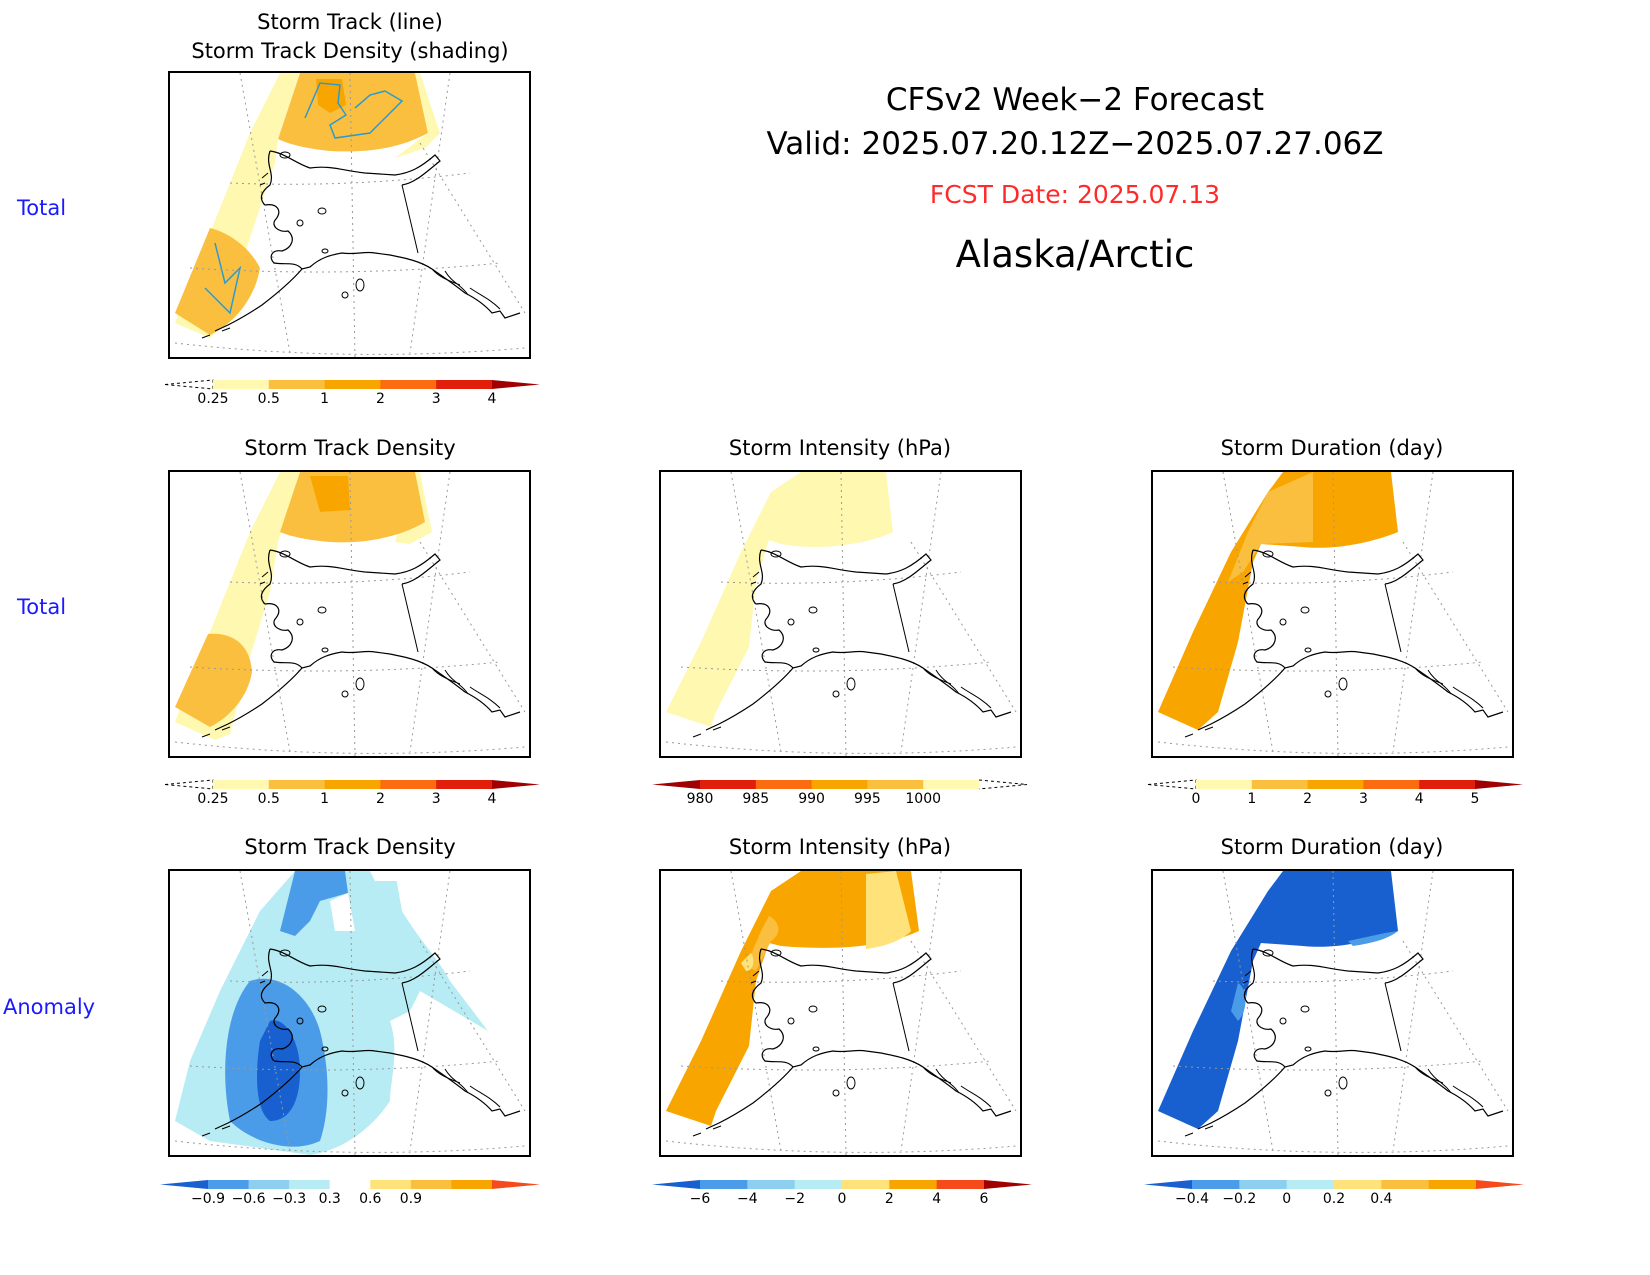  I want to click on panel4-title: Storm Duration (day), so click(1332, 448).